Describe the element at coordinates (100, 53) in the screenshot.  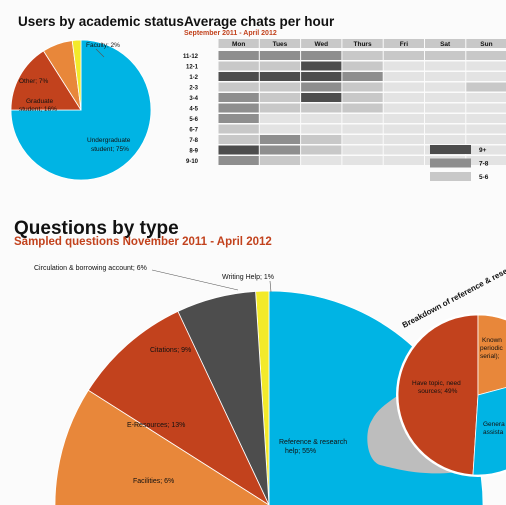
I see `faculty-leader` at that location.